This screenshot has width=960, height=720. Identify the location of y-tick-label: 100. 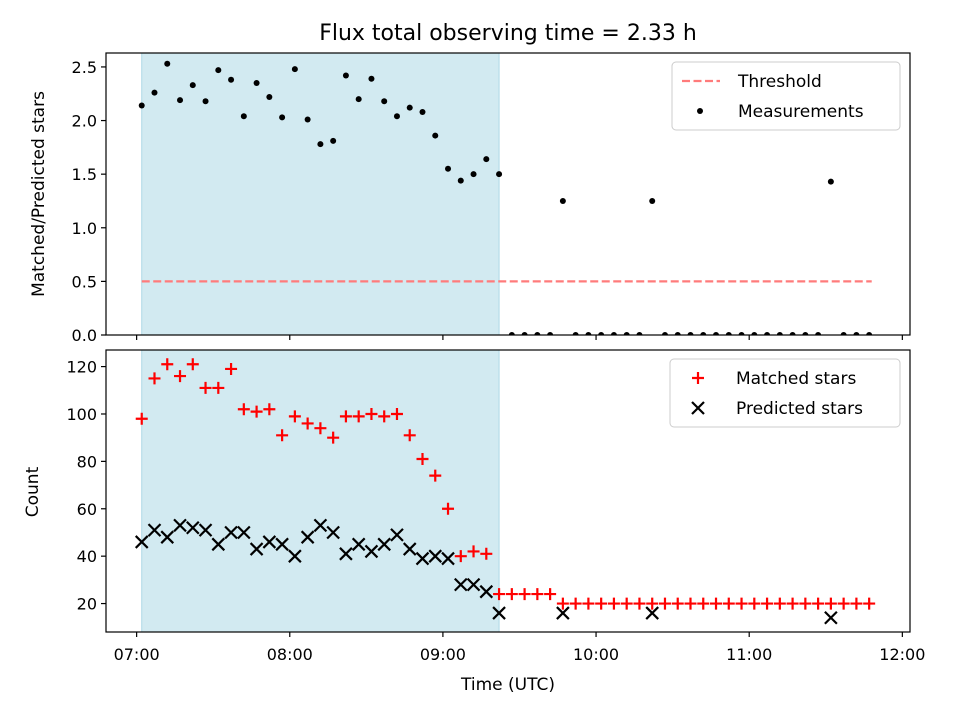
(81, 414).